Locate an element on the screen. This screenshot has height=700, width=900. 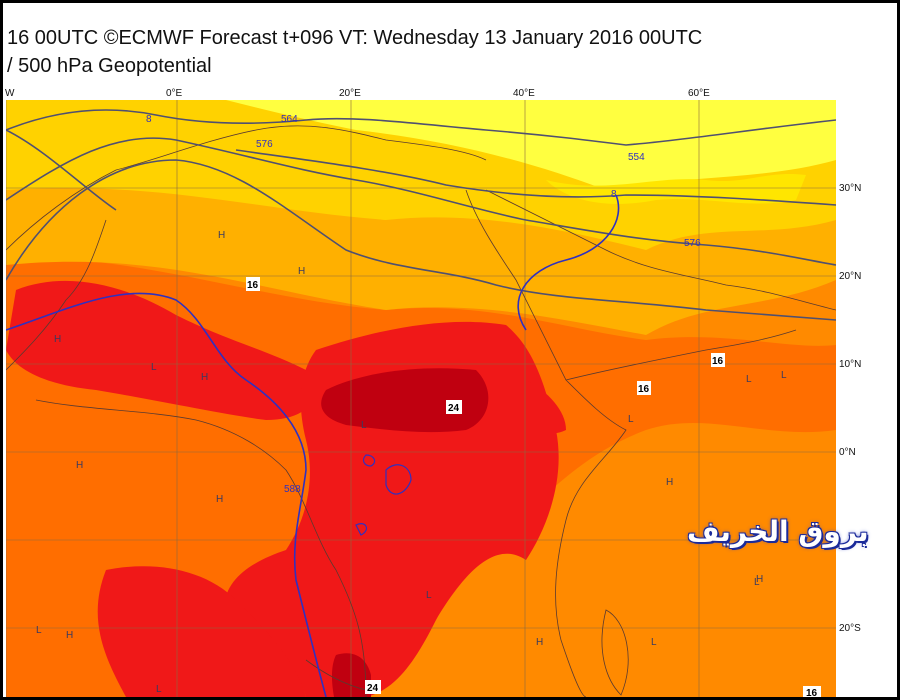
temp-label-16a: 16 is located at coordinates (253, 285).